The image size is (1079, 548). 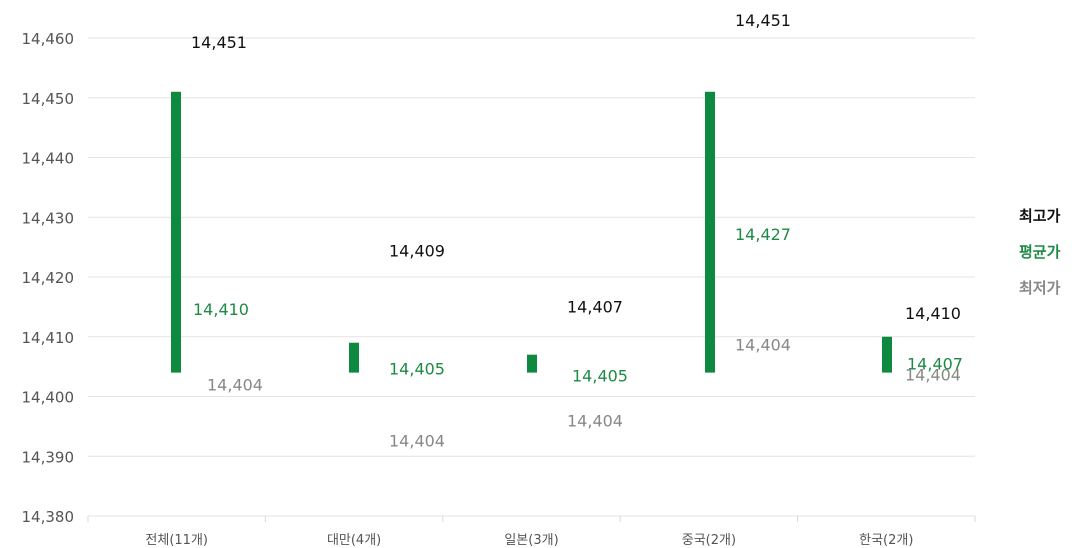 I want to click on x-tick-label: 대만(4개), so click(x=354, y=540).